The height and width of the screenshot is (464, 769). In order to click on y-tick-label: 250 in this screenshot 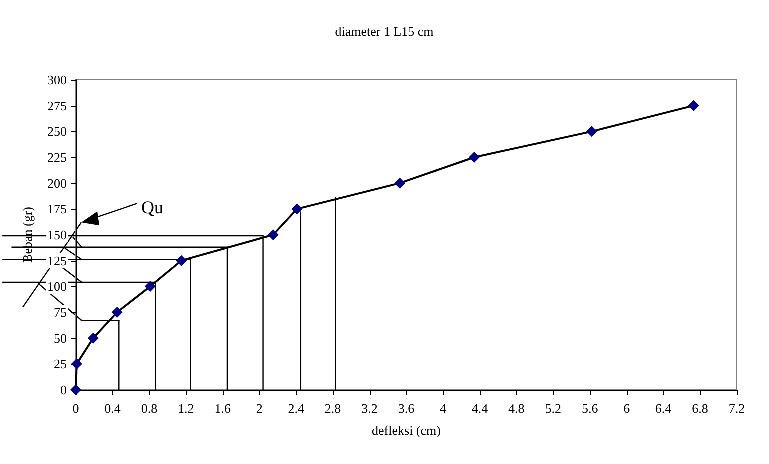, I will do `click(57, 132)`.